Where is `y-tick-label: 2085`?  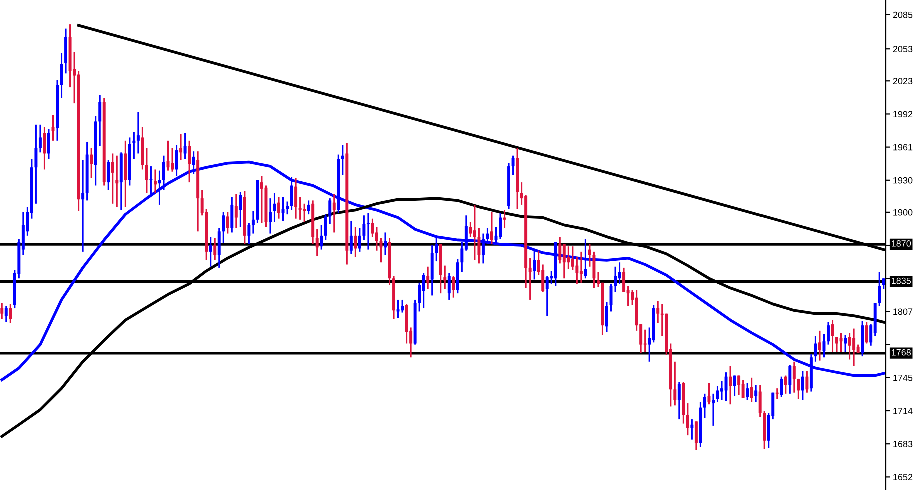
y-tick-label: 2085 is located at coordinates (903, 15).